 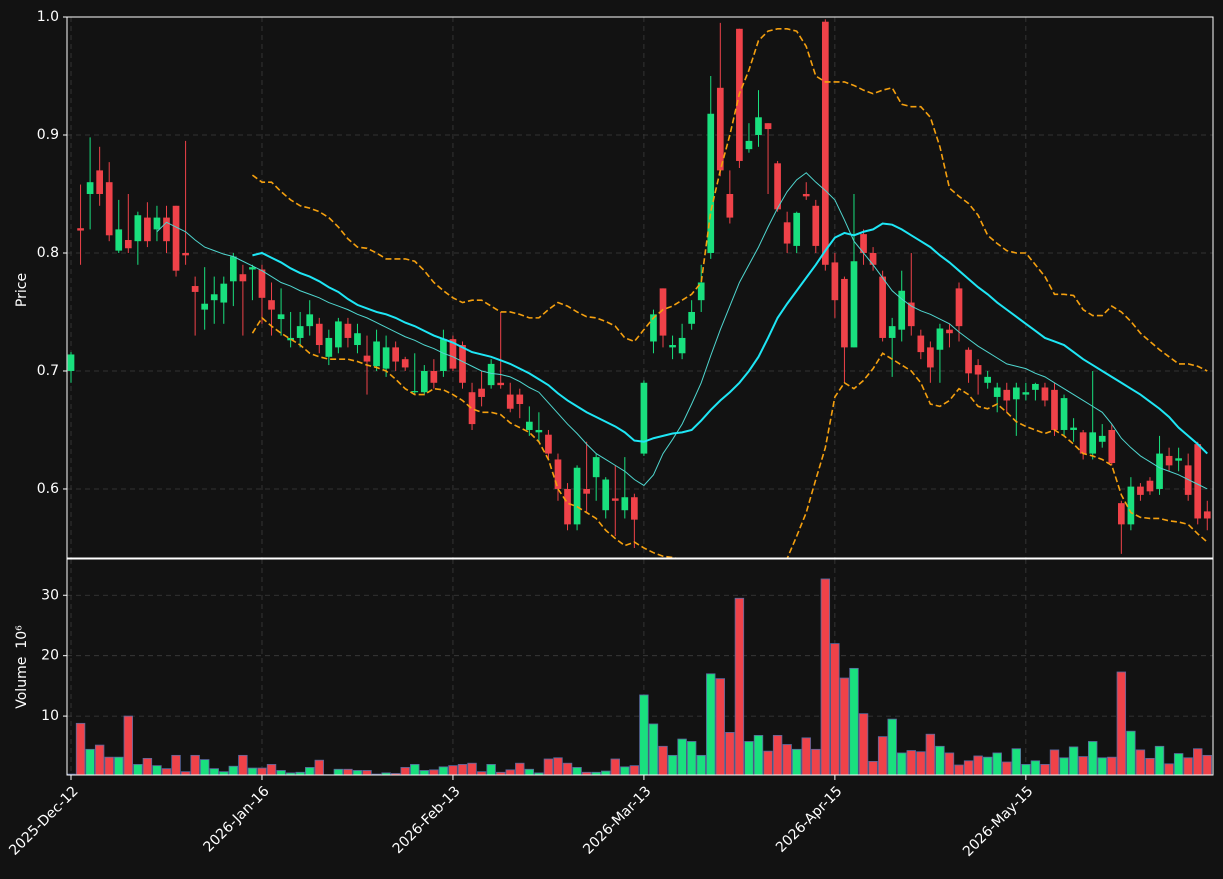 What do you see at coordinates (22, 683) in the screenshot?
I see `y-axis-label-text: Volume` at bounding box center [22, 683].